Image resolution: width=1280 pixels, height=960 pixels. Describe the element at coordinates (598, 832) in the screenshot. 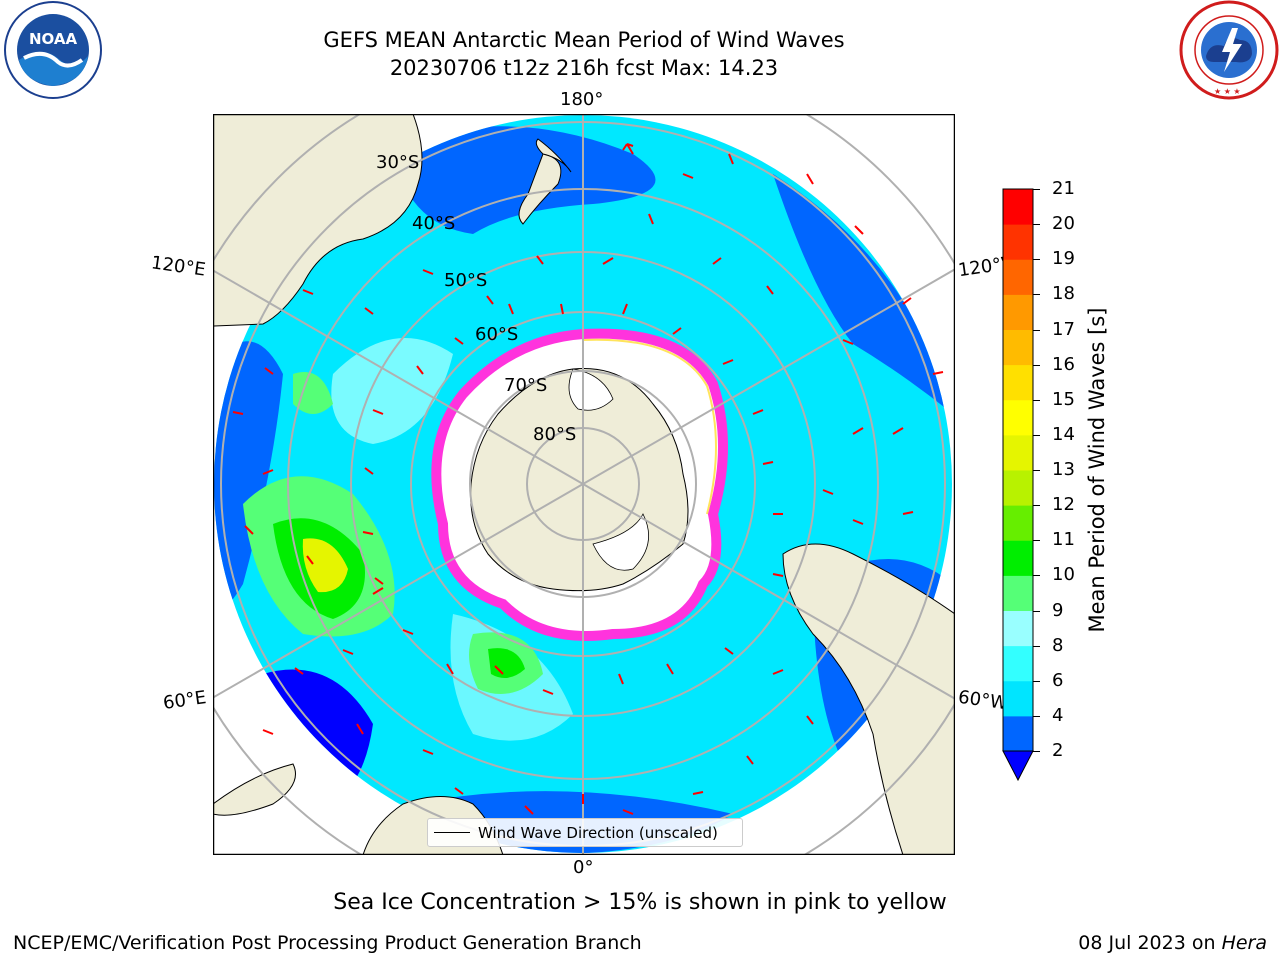

I see `legend-label: Wind Wave Direction (unscaled)` at that location.